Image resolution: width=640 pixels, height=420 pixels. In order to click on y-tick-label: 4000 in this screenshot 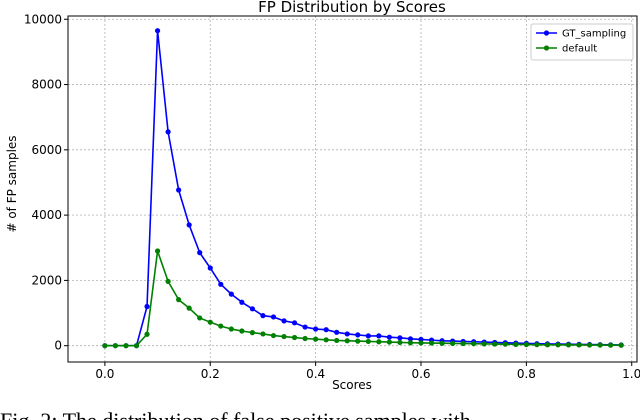, I will do `click(46, 215)`.